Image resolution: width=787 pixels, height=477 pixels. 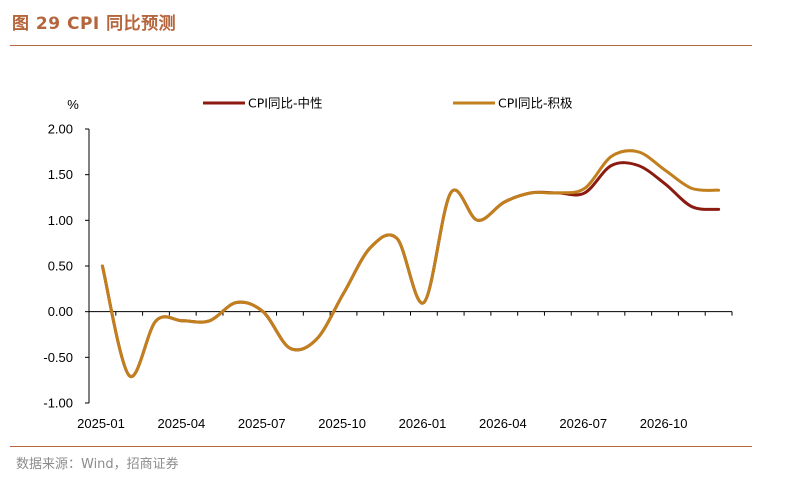 What do you see at coordinates (60, 129) in the screenshot?
I see `y-tick-label: 2.00` at bounding box center [60, 129].